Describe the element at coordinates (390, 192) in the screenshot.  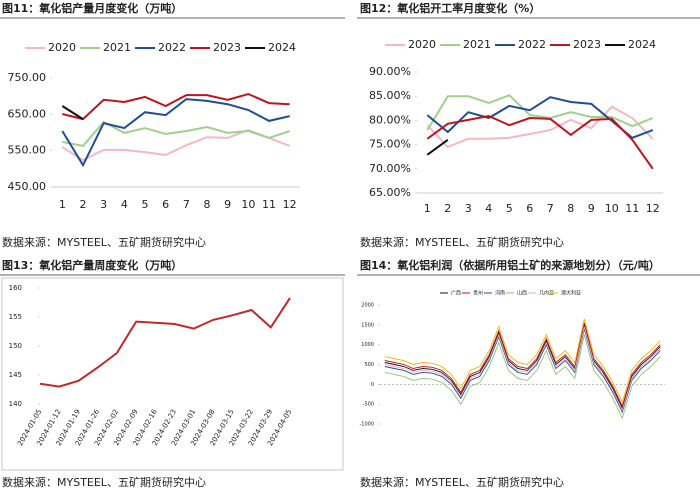
I see `y-tick-label: 65.00%` at that location.